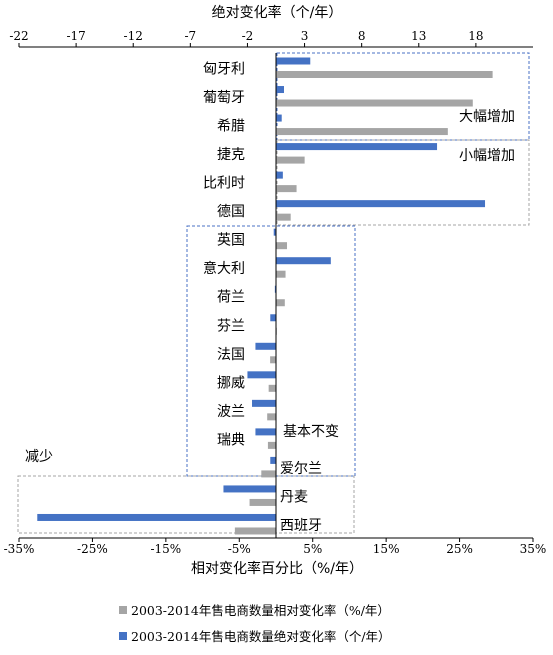  What do you see at coordinates (92, 549) in the screenshot?
I see `bottom-tick-label: -25%` at bounding box center [92, 549].